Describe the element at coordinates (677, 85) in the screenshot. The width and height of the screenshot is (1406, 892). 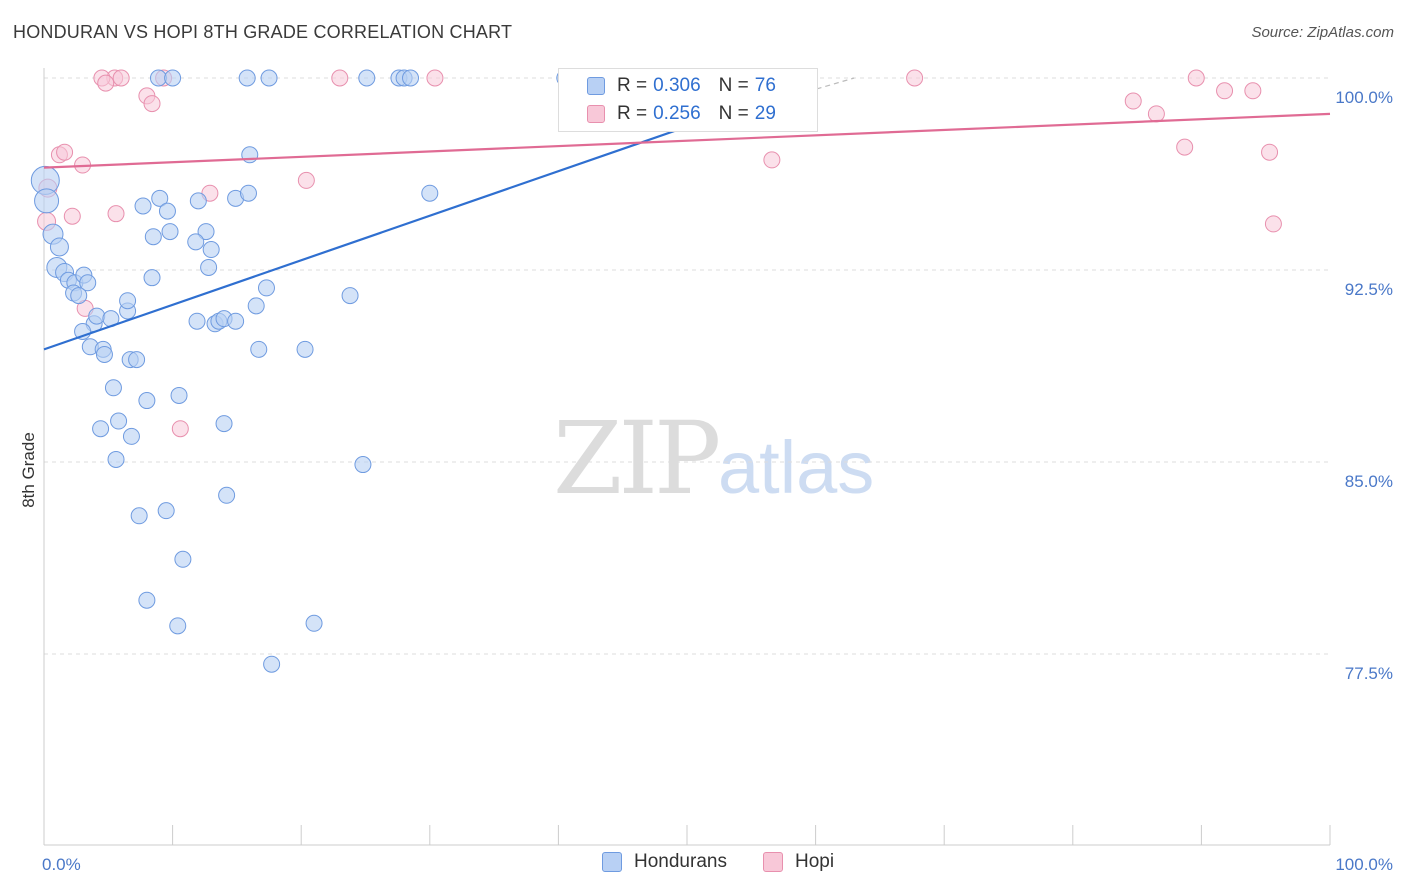
I see `r-value: 0.306` at that location.